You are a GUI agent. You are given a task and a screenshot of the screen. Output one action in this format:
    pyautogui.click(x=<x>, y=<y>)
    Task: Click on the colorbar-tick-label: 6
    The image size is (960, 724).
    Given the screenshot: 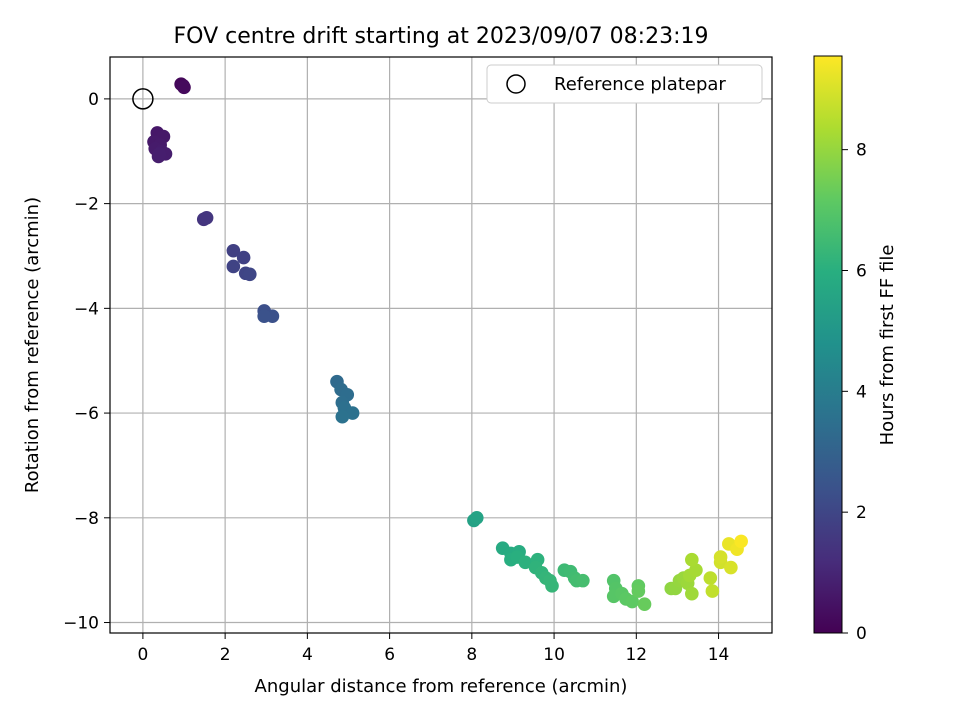 What is the action you would take?
    pyautogui.click(x=861, y=271)
    